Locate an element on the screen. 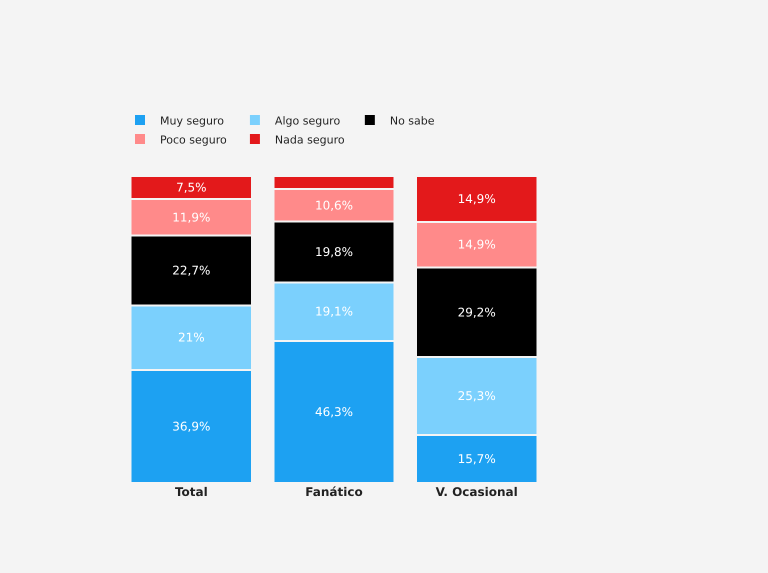 The height and width of the screenshot is (573, 768). data-label: 29,2% is located at coordinates (477, 312).